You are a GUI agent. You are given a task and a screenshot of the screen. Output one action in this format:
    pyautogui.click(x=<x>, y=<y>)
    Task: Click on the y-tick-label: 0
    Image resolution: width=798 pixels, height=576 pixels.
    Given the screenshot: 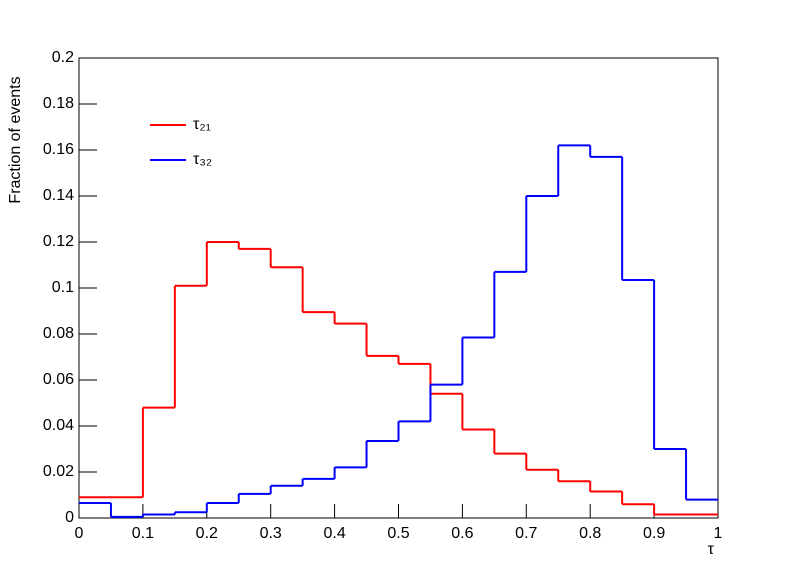 What is the action you would take?
    pyautogui.click(x=69, y=517)
    